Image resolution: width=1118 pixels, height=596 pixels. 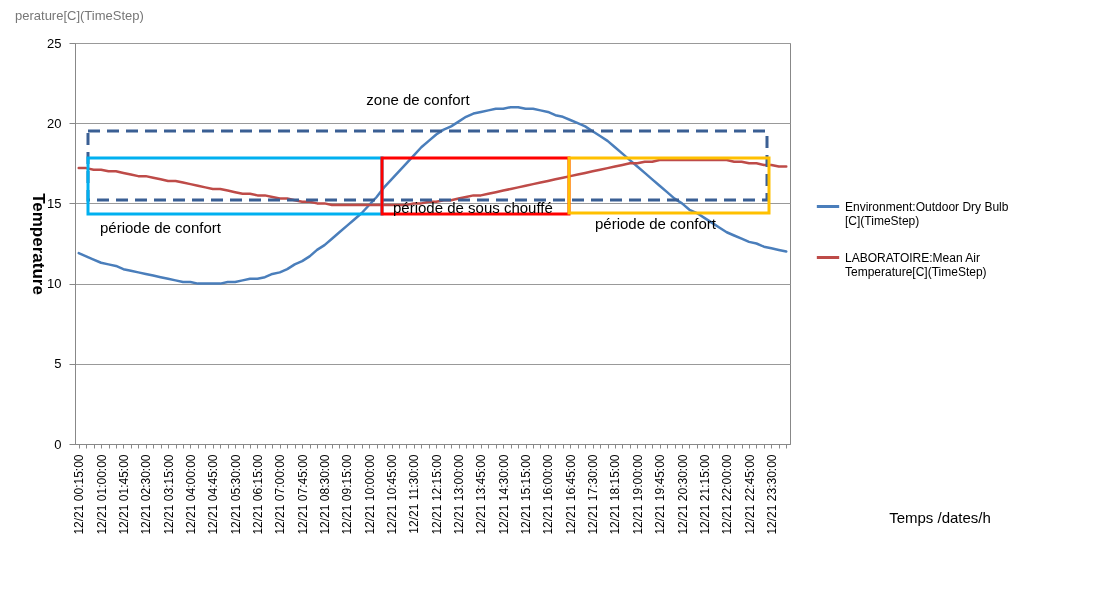 What do you see at coordinates (123, 494) in the screenshot?
I see `x-tick-label: 12/21 01:45:00` at bounding box center [123, 494].